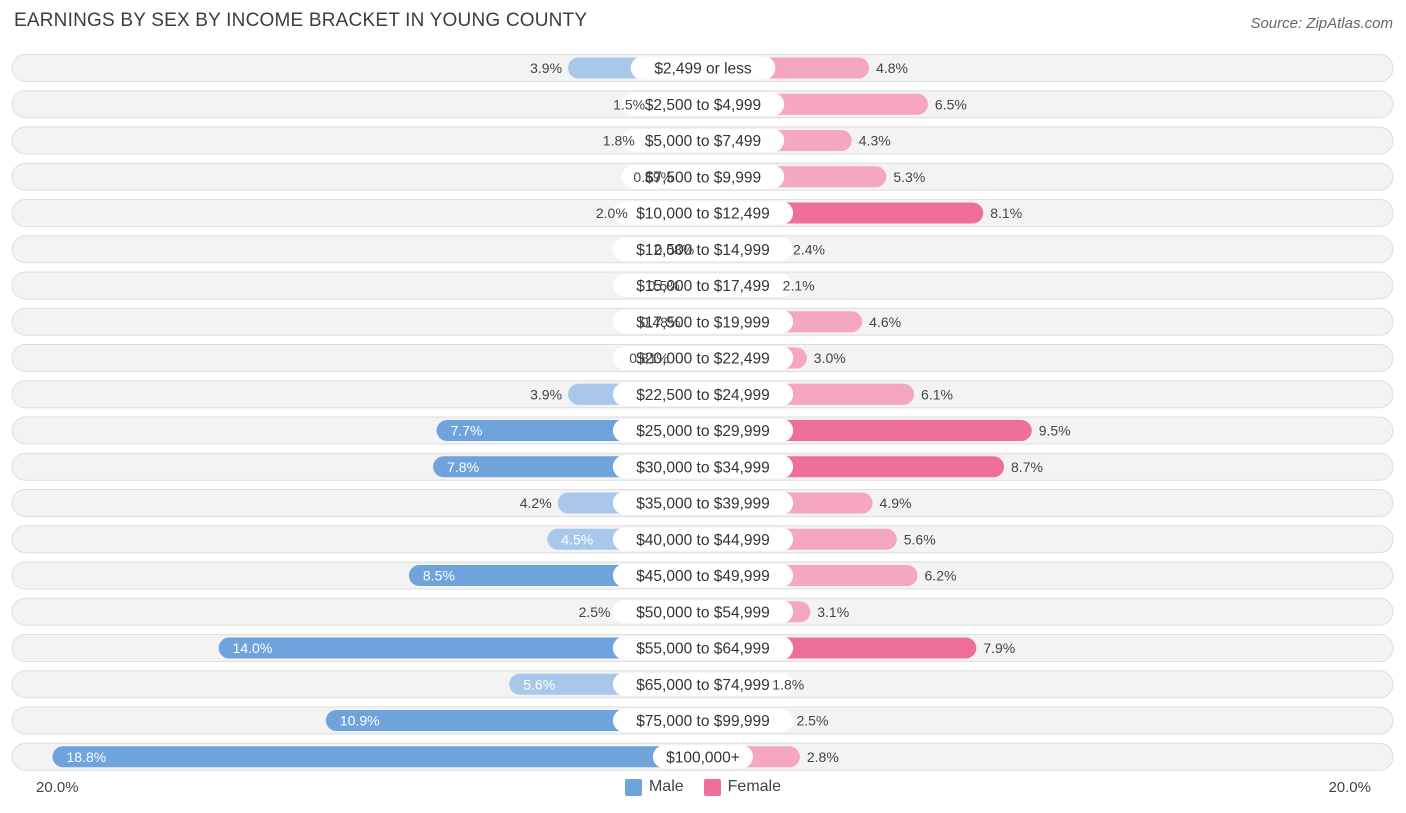  I want to click on male-value-label: 18.8%, so click(87, 757).